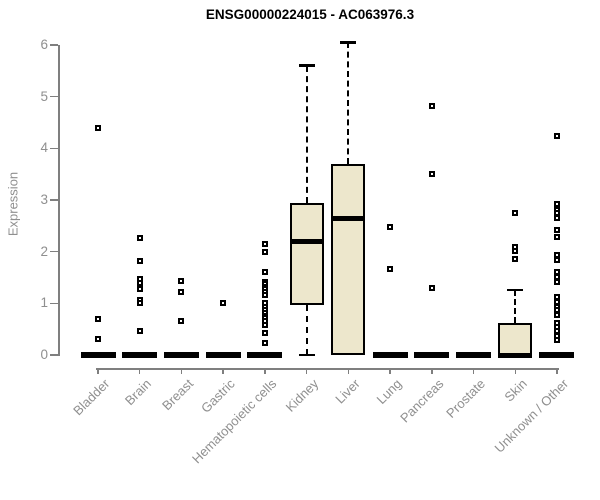 This screenshot has width=600, height=500. I want to click on x-axis-line, so click(327, 369).